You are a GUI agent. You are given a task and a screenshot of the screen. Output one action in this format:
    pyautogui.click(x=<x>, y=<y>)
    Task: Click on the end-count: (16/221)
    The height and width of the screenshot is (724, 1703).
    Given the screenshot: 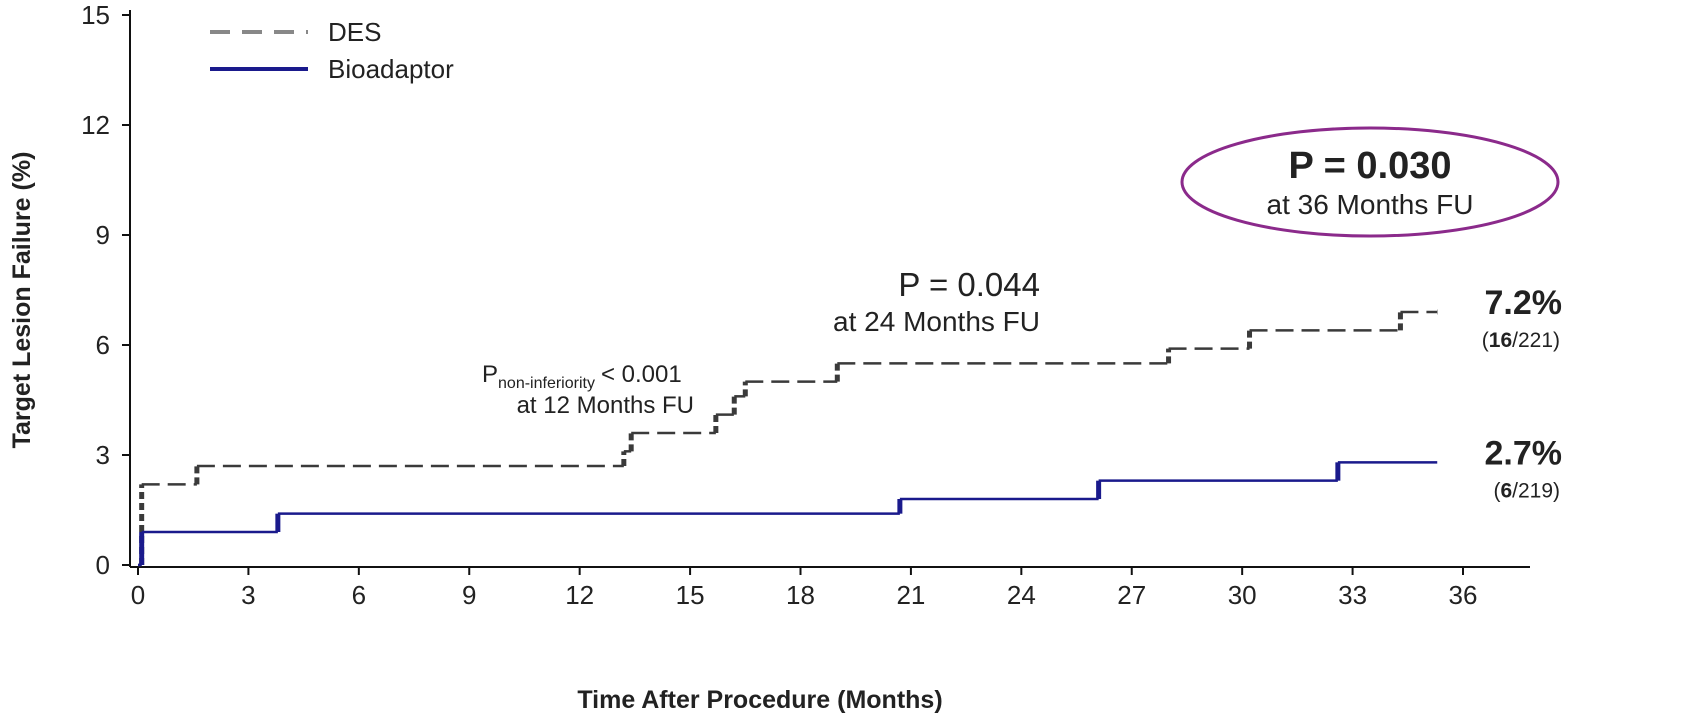 What is the action you would take?
    pyautogui.click(x=1521, y=340)
    